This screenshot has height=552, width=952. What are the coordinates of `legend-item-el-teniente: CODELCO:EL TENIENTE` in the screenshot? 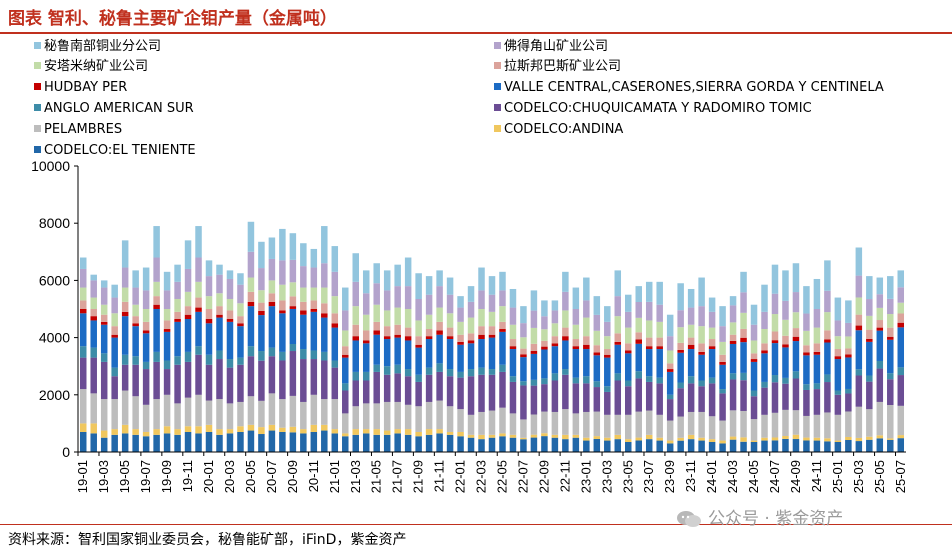 It's located at (115, 151).